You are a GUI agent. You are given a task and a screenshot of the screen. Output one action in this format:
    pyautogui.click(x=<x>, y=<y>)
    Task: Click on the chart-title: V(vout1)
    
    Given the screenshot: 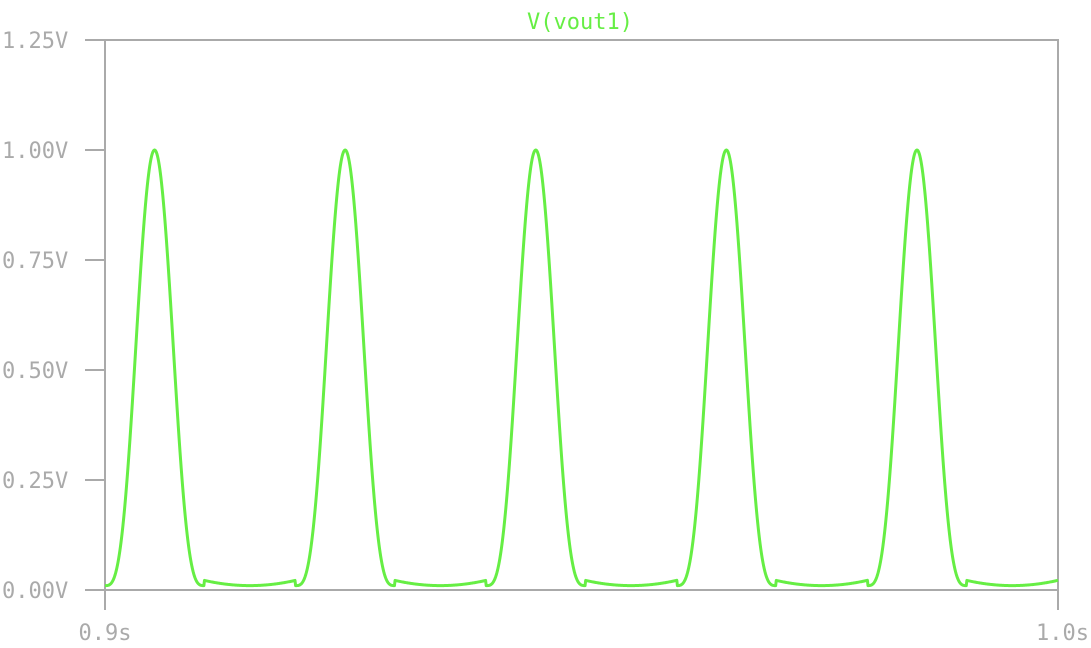 What is the action you would take?
    pyautogui.click(x=580, y=22)
    